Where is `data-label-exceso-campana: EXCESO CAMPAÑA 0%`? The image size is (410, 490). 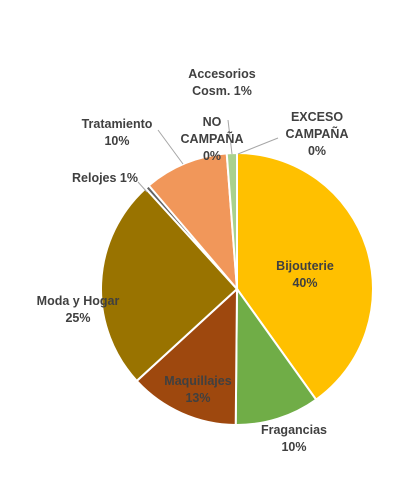
data-label-exceso-campana: EXCESO CAMPAÑA 0% is located at coordinates (317, 134).